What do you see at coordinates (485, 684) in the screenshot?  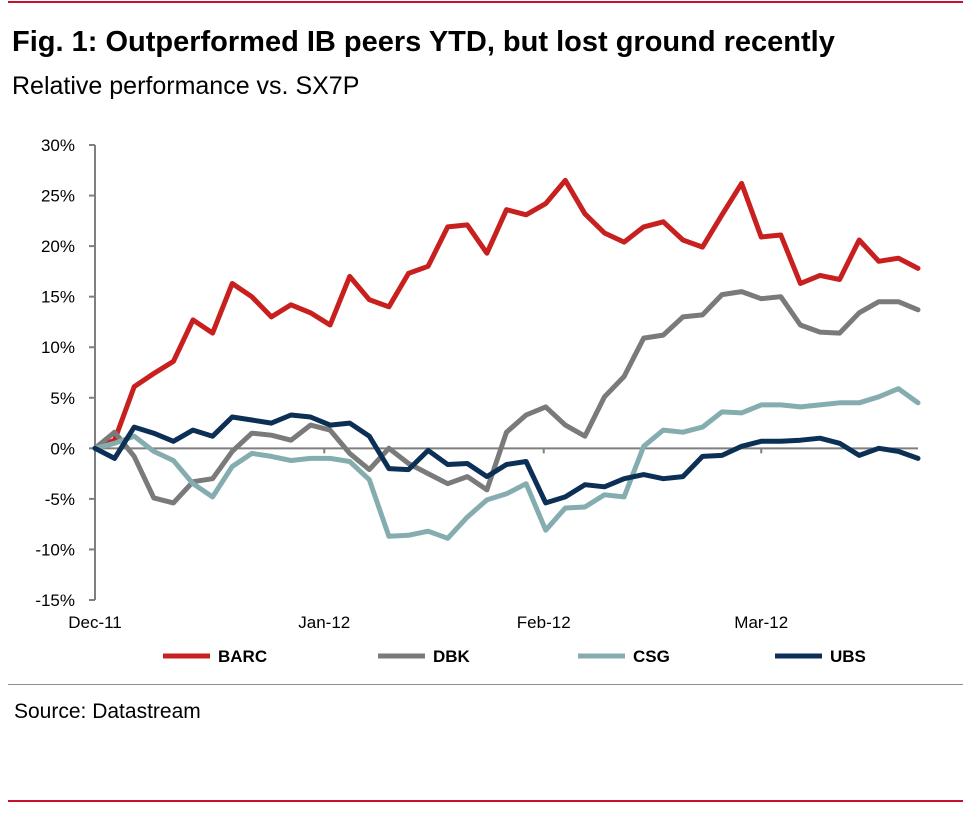 I see `divider-rule` at bounding box center [485, 684].